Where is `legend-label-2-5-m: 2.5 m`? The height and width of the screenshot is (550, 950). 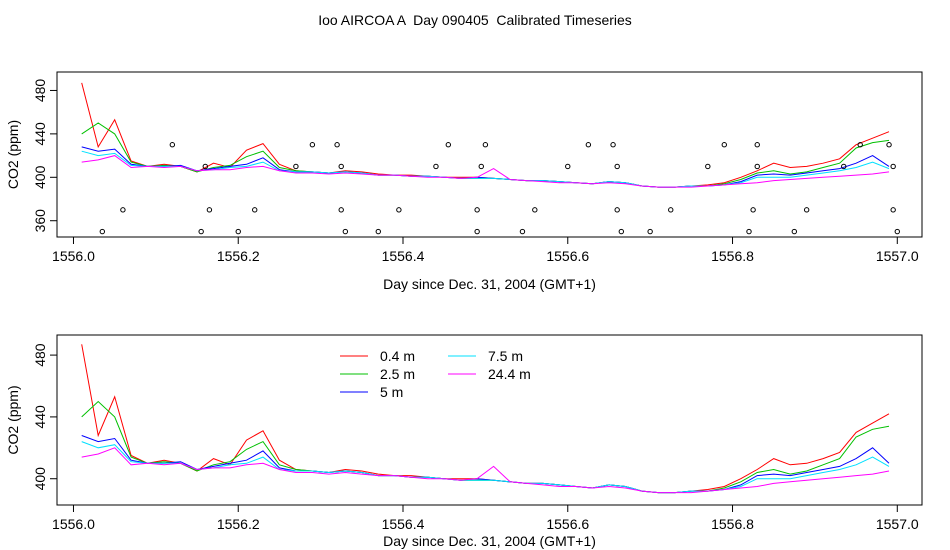
legend-label-2-5-m: 2.5 m is located at coordinates (397, 374).